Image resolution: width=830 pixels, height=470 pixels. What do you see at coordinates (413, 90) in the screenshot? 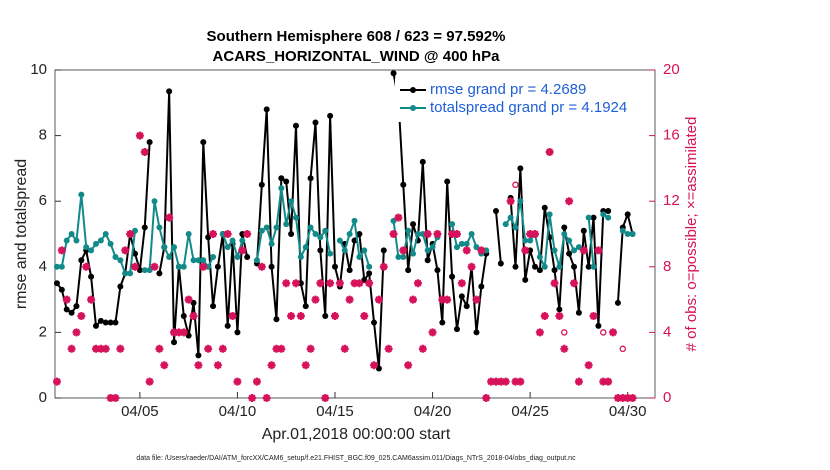
I see `legend-marker` at bounding box center [413, 90].